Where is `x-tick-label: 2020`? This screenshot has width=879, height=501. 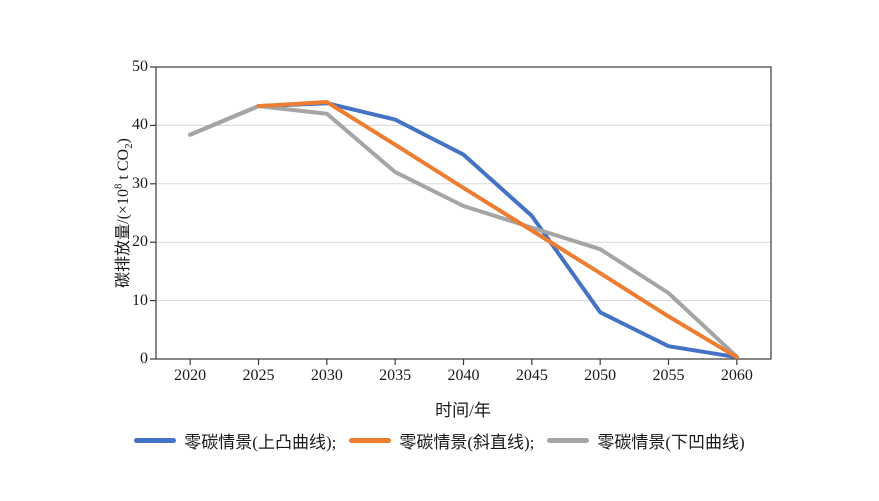 x-tick-label: 2020 is located at coordinates (190, 375).